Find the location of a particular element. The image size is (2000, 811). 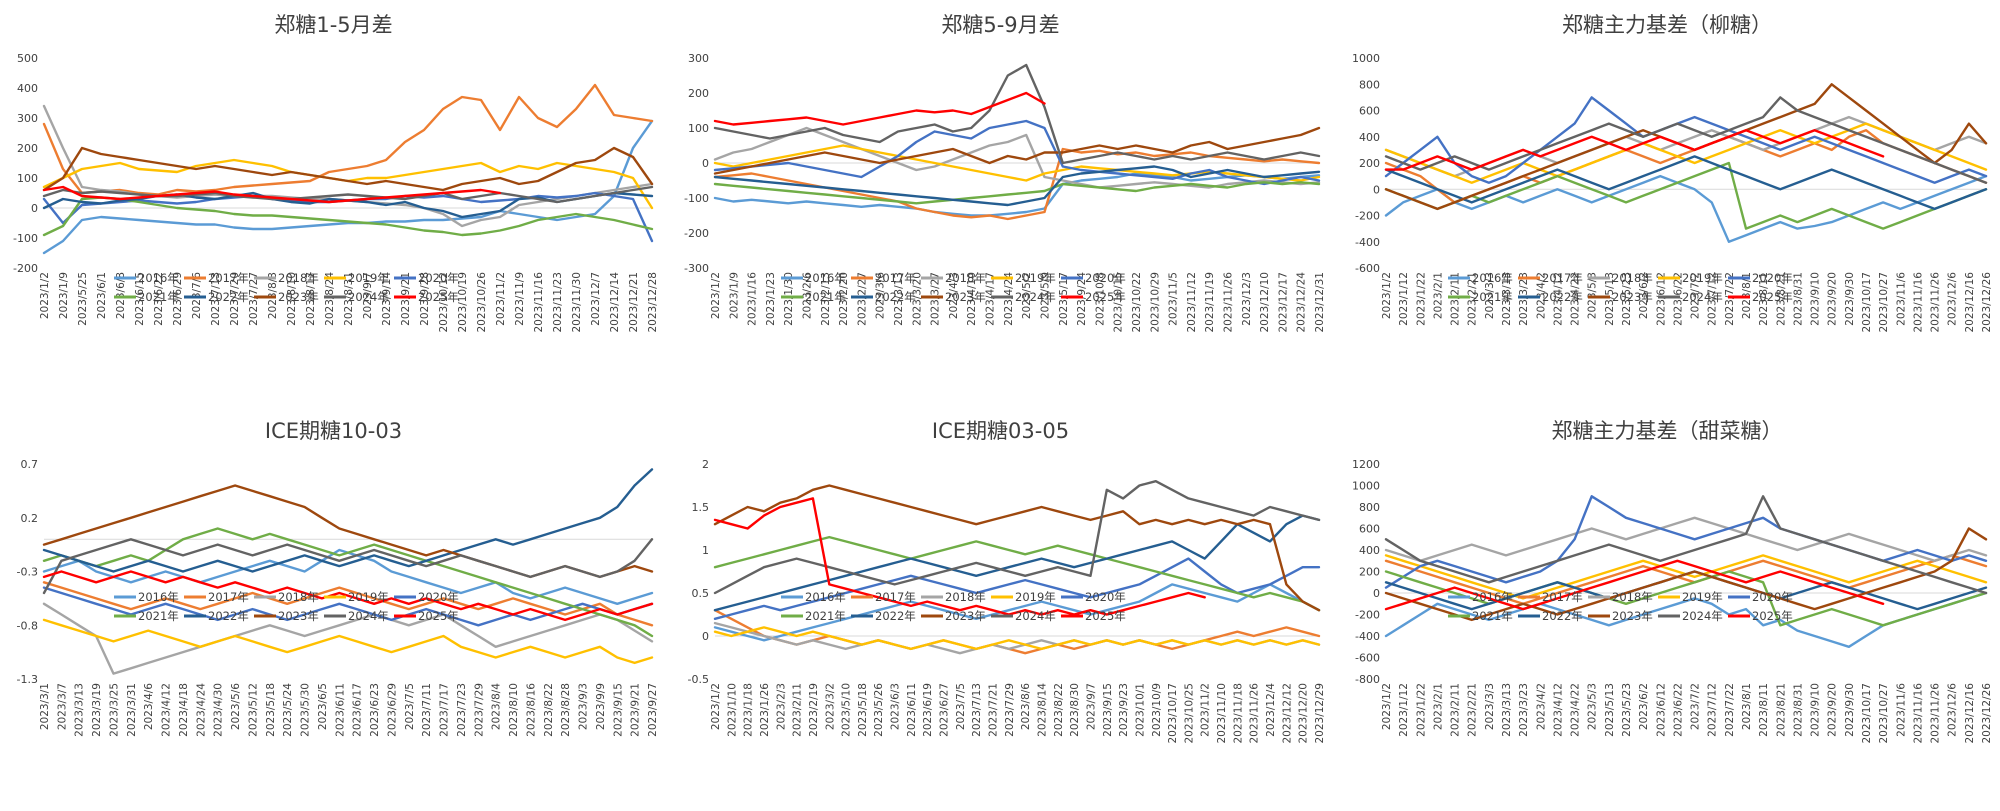

series-line-2024年 is located at coordinates (1017, 537).